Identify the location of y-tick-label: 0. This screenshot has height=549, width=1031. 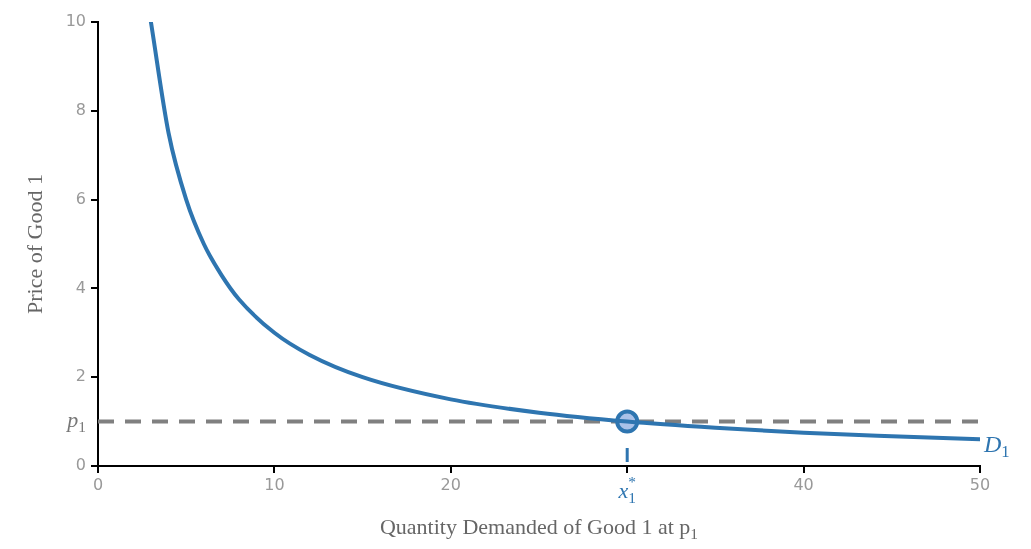
(81, 465).